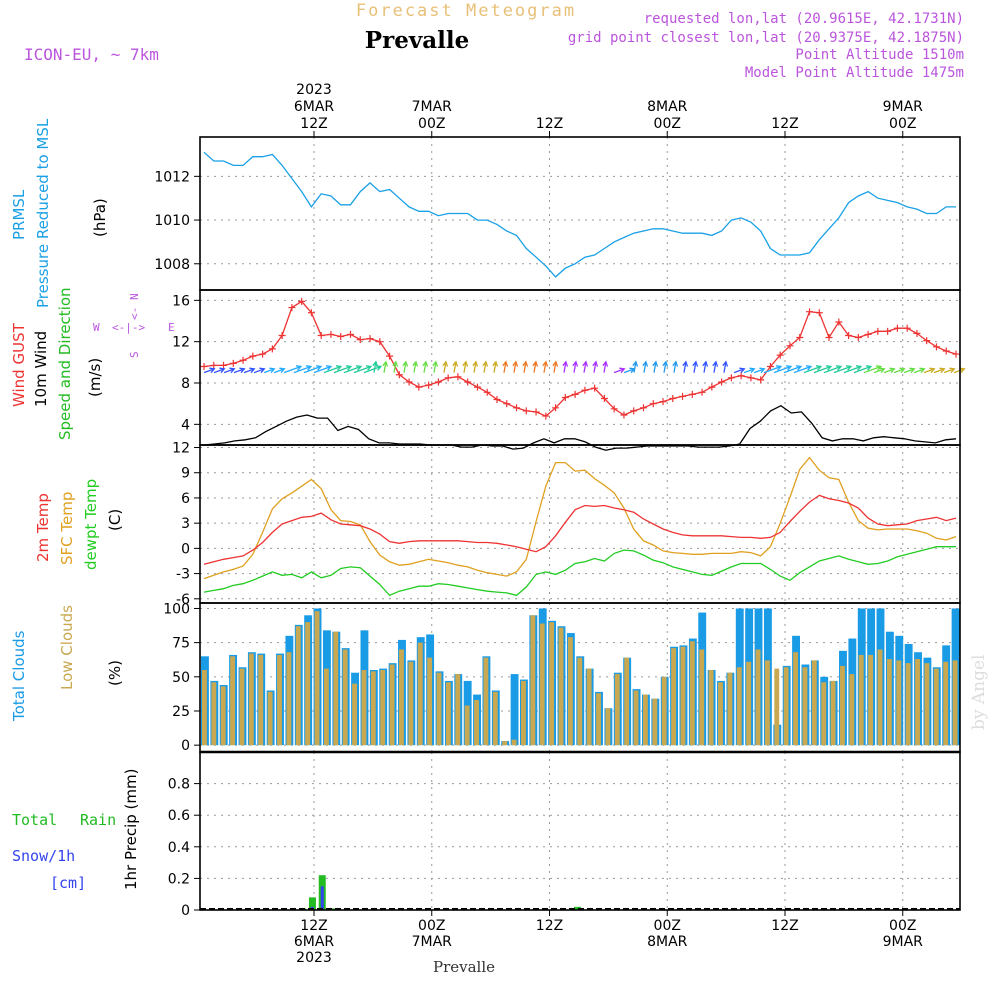 The image size is (1000, 1000). What do you see at coordinates (134, 354) in the screenshot?
I see `compass-s: S` at bounding box center [134, 354].